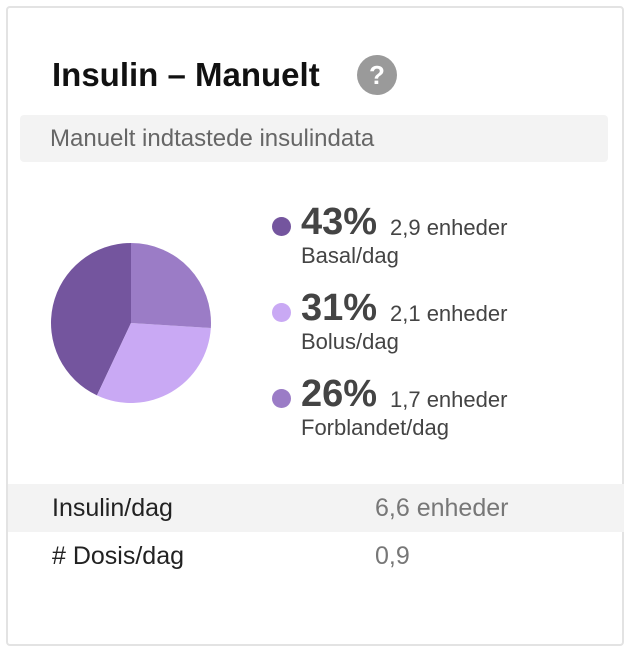 This screenshot has height=646, width=632. What do you see at coordinates (339, 308) in the screenshot?
I see `legend-percent: 31%` at bounding box center [339, 308].